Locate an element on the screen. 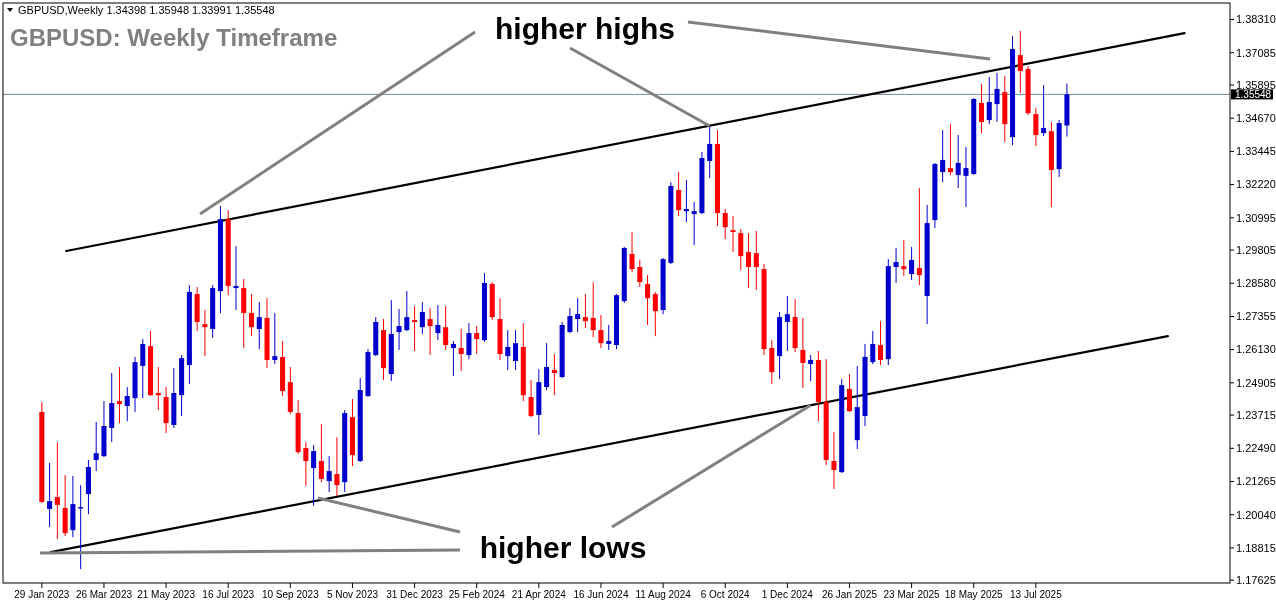 The width and height of the screenshot is (1276, 604). y-tick-label: 1.35895 is located at coordinates (1256, 84).